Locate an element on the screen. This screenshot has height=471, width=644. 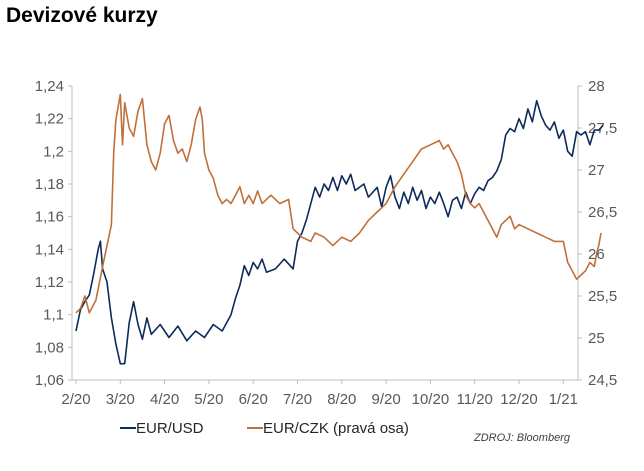
right-tick-label: 27 is located at coordinates (596, 170).